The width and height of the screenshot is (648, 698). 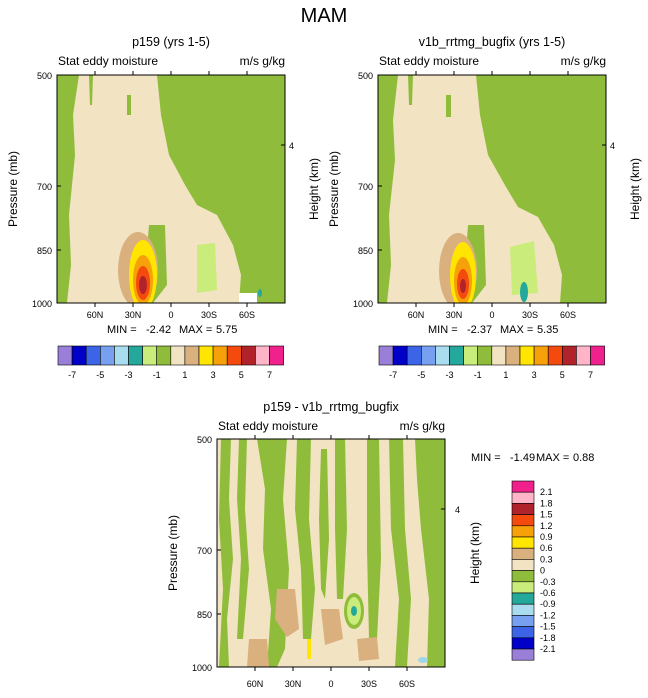 I want to click on max-value: 5.75, so click(x=226, y=330).